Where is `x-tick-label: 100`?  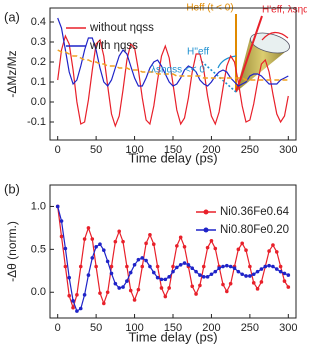 x-tick-label: 100 is located at coordinates (134, 150).